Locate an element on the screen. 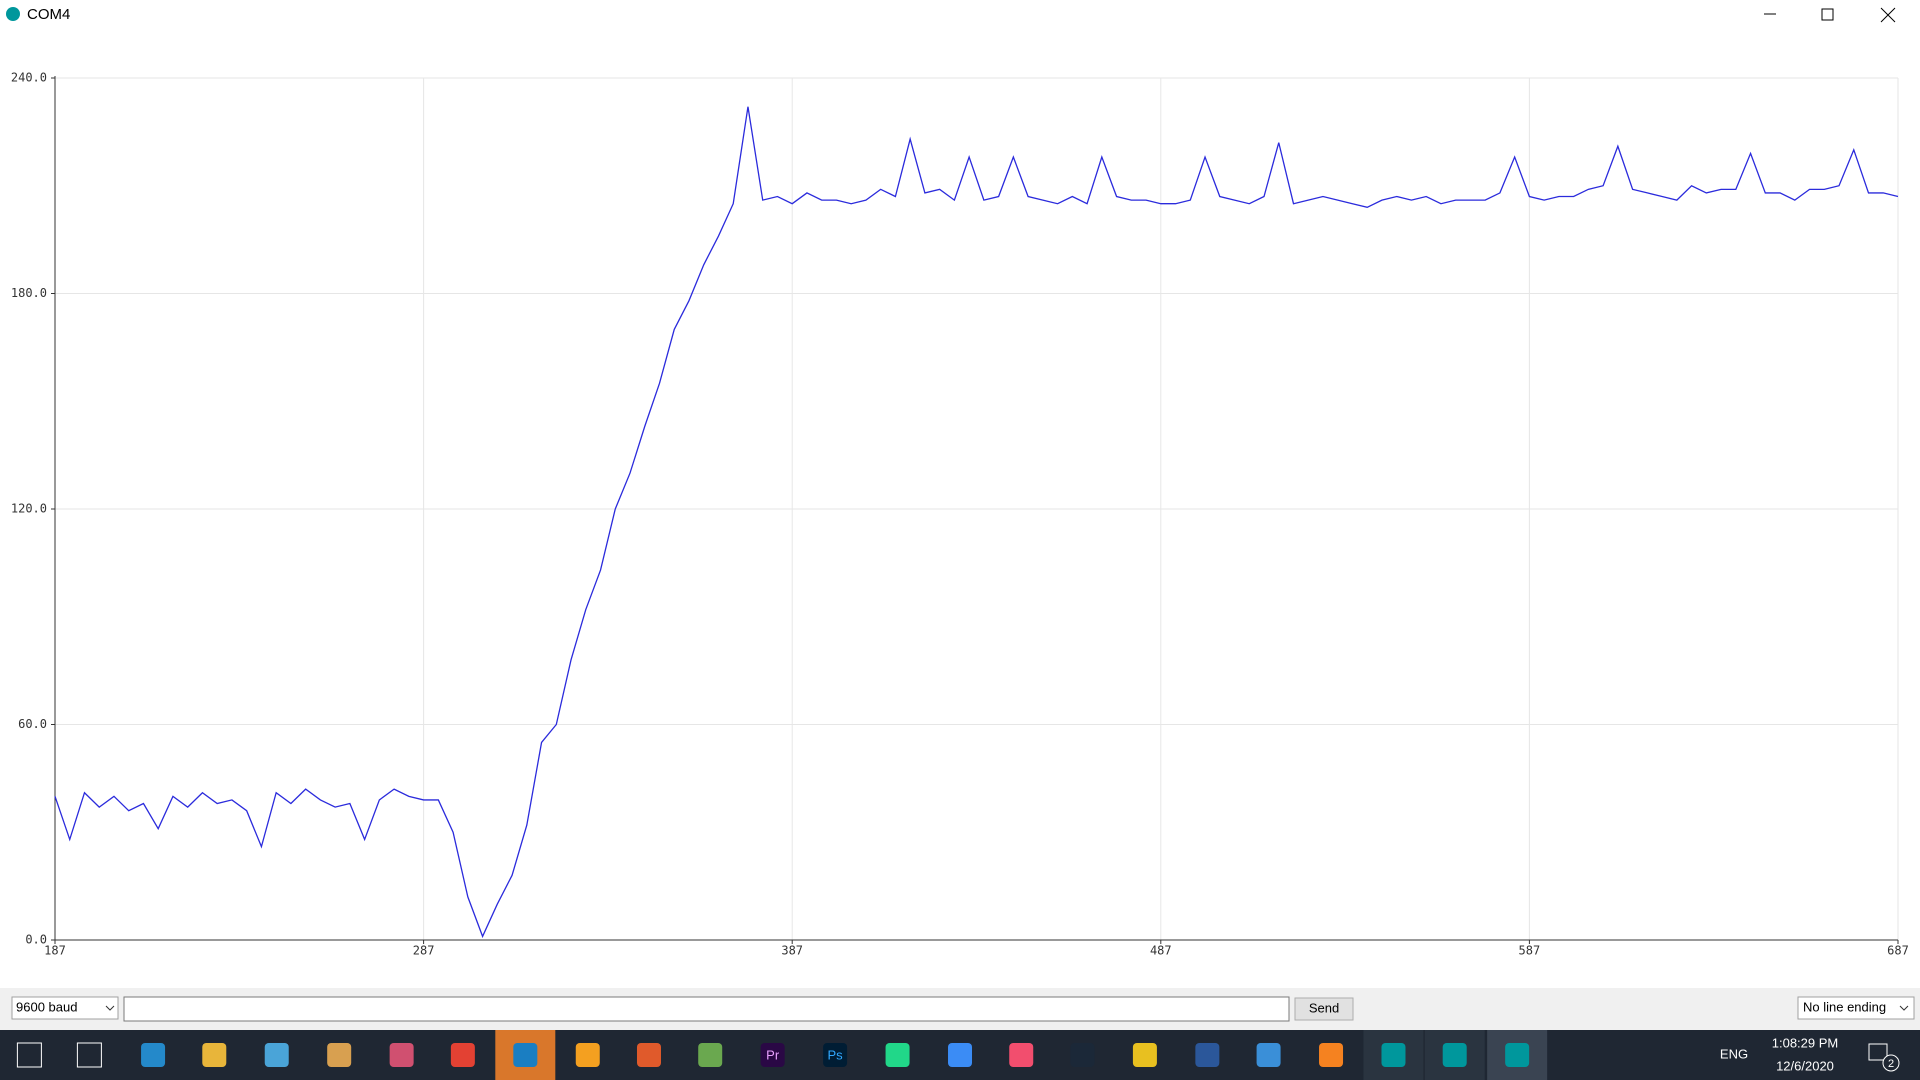 This screenshot has width=1920, height=1080. y-tick-label: 60.0 is located at coordinates (32, 724).